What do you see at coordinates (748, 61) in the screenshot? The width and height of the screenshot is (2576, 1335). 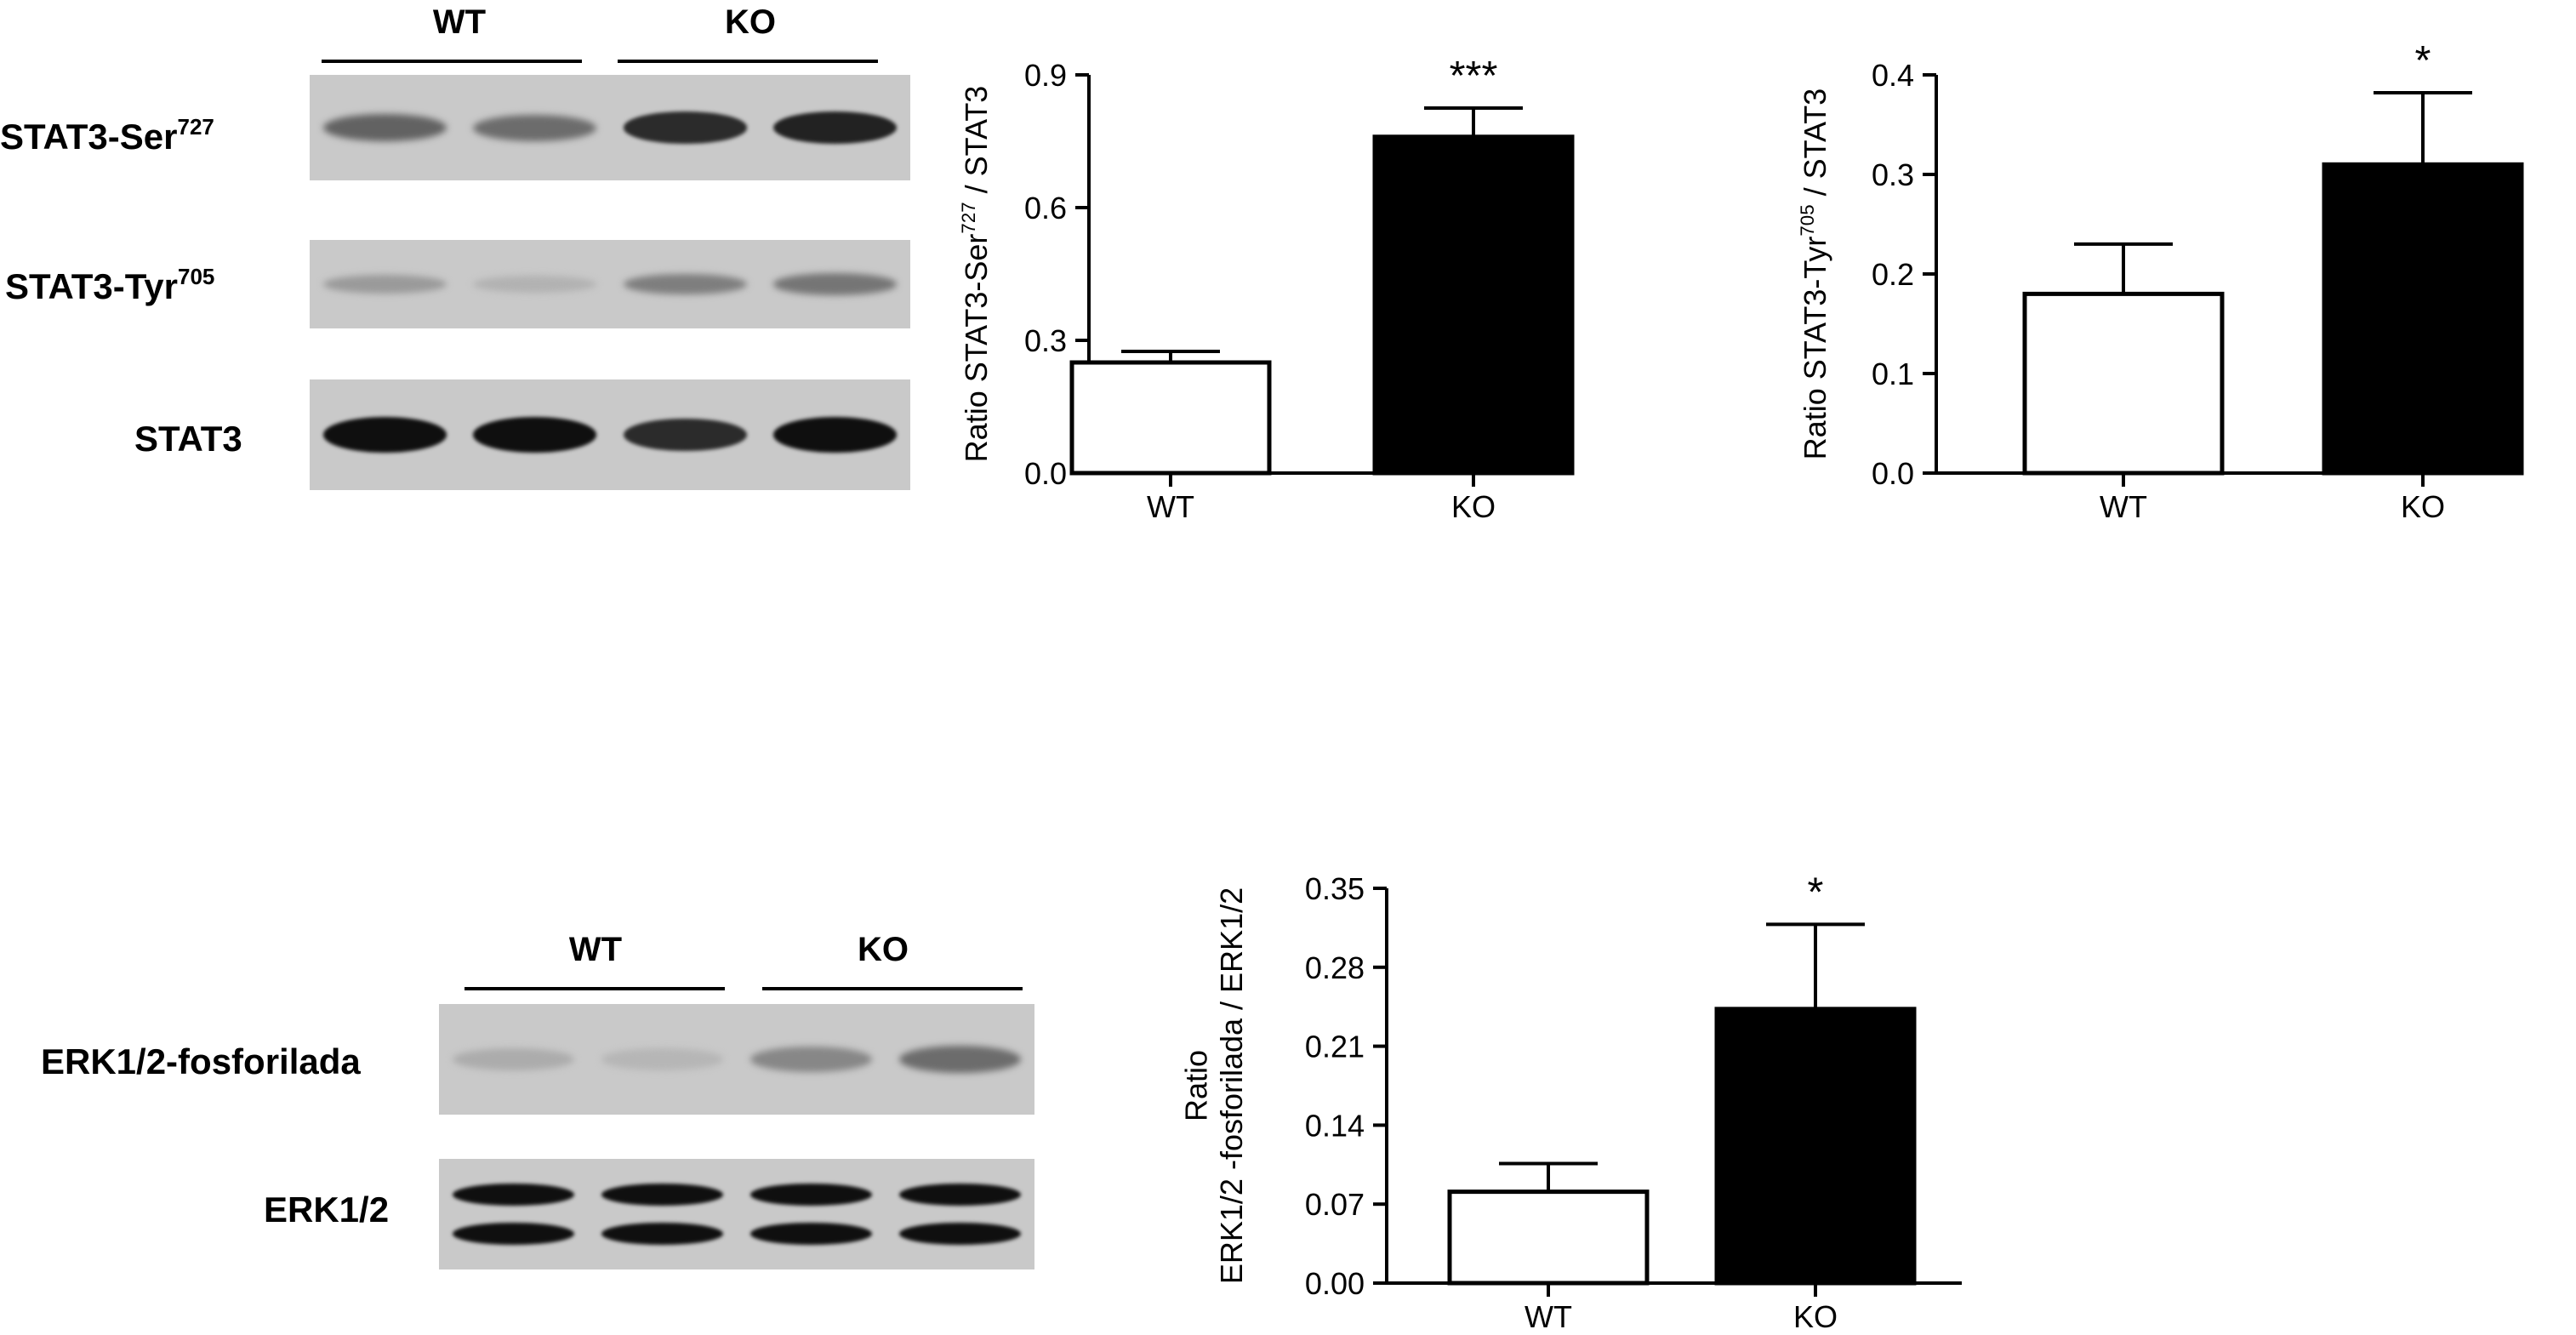 I see `blot1-group-ko-line` at bounding box center [748, 61].